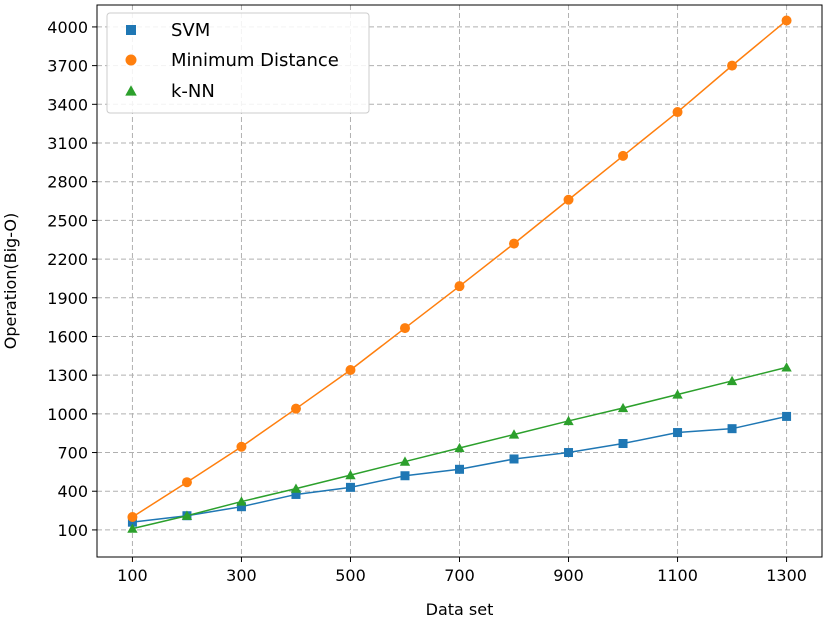  Describe the element at coordinates (168, 30) in the screenshot. I see `legend-item-svm: SVM` at that location.